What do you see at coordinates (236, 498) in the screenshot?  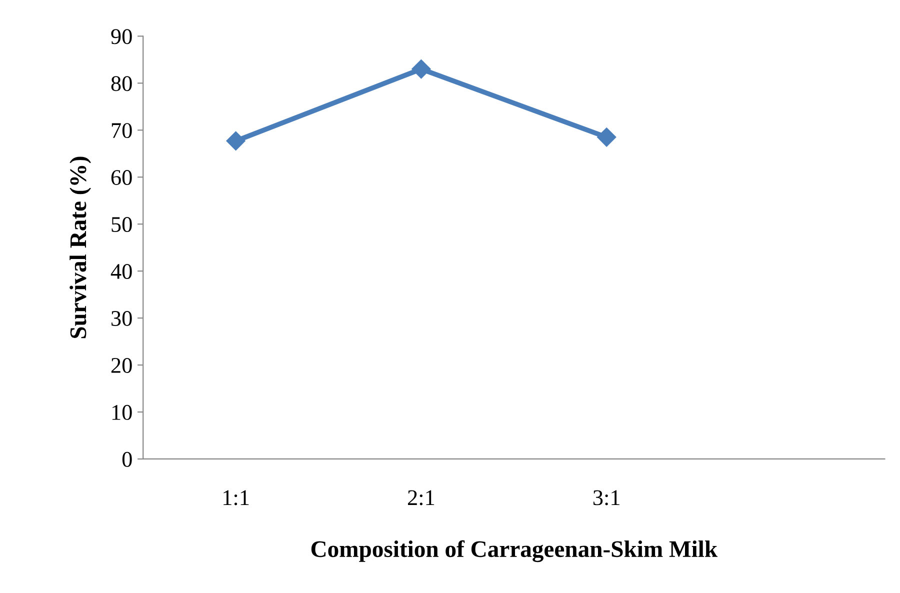 I see `x-tick-label: 1:1` at bounding box center [236, 498].